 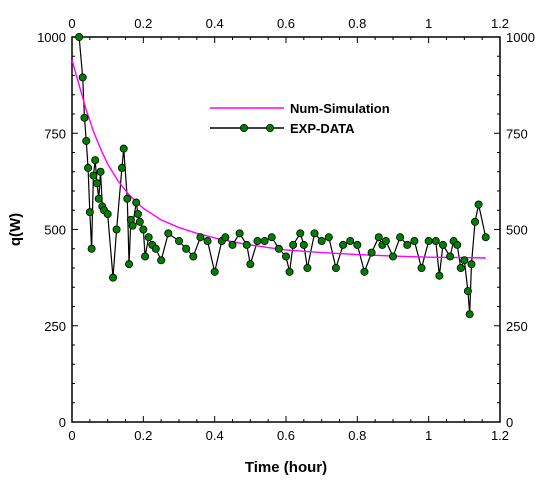 I want to click on x-tick-label: 1, so click(x=428, y=435).